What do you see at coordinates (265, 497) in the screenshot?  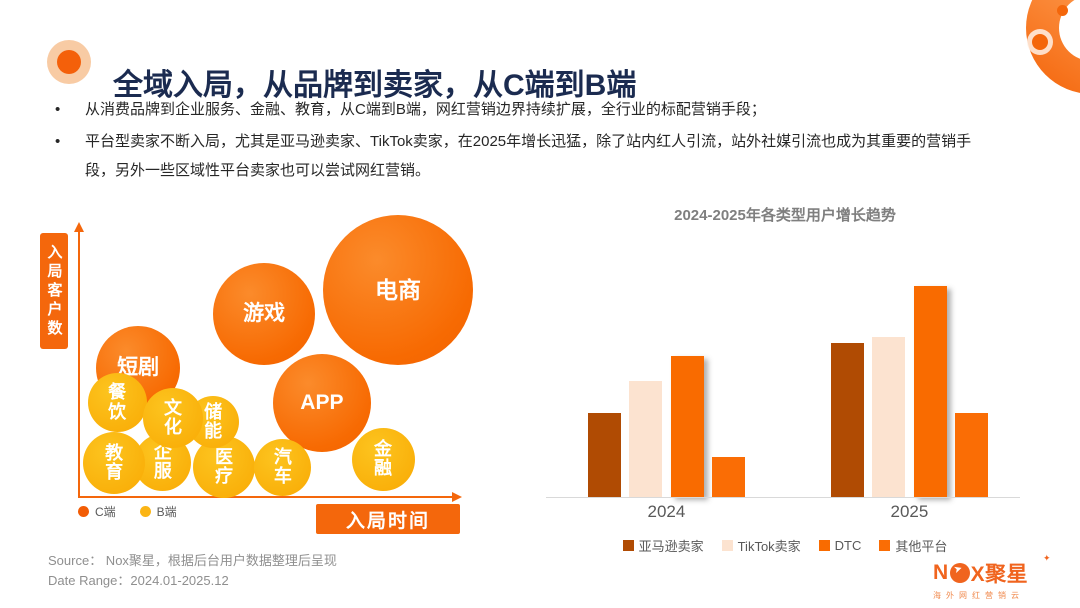 I see `bubble-chart-x-axis-line` at bounding box center [265, 497].